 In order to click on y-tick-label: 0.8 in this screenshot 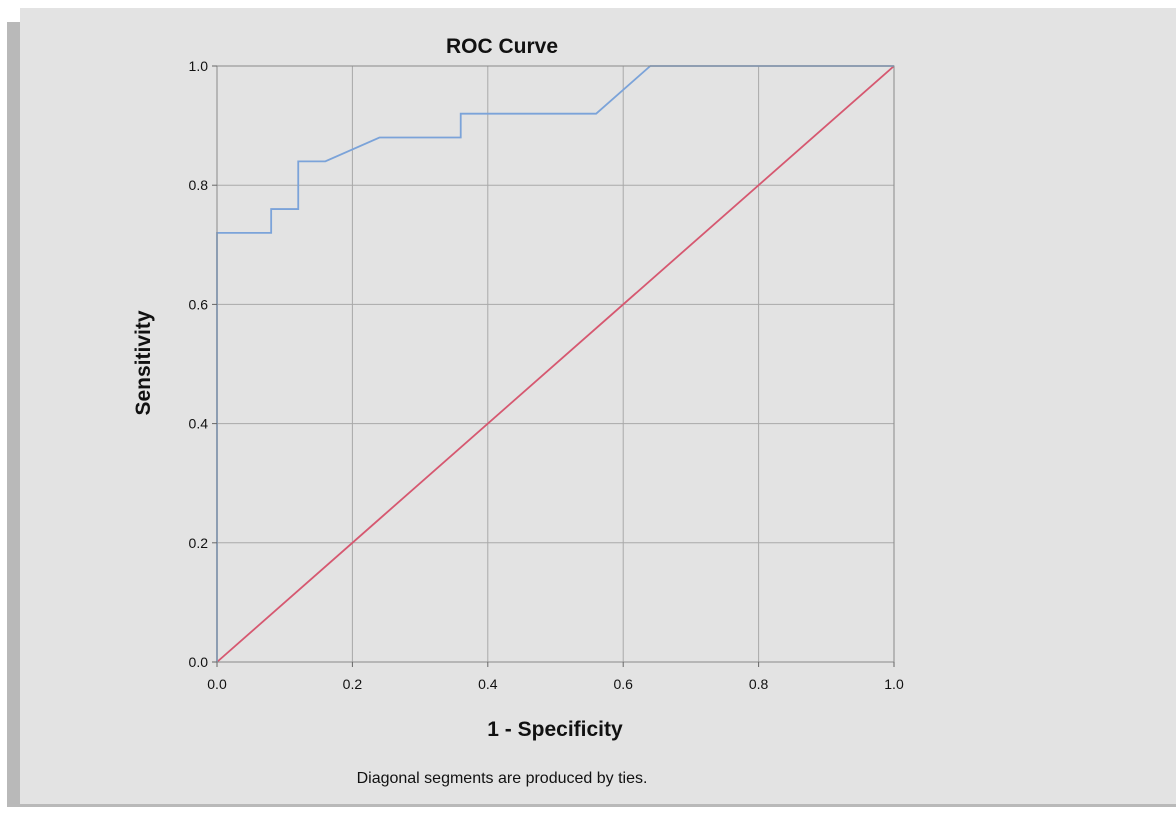, I will do `click(199, 185)`.